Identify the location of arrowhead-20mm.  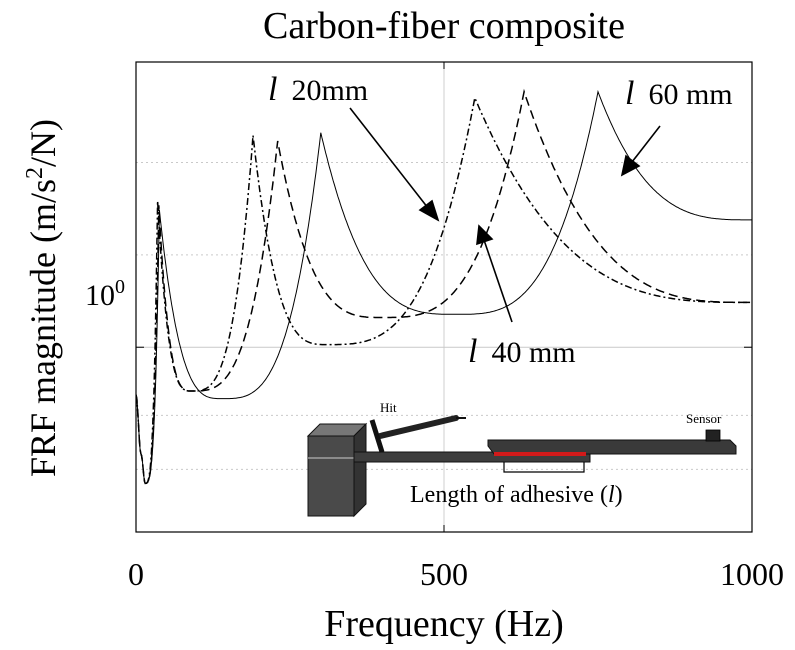
(429, 210).